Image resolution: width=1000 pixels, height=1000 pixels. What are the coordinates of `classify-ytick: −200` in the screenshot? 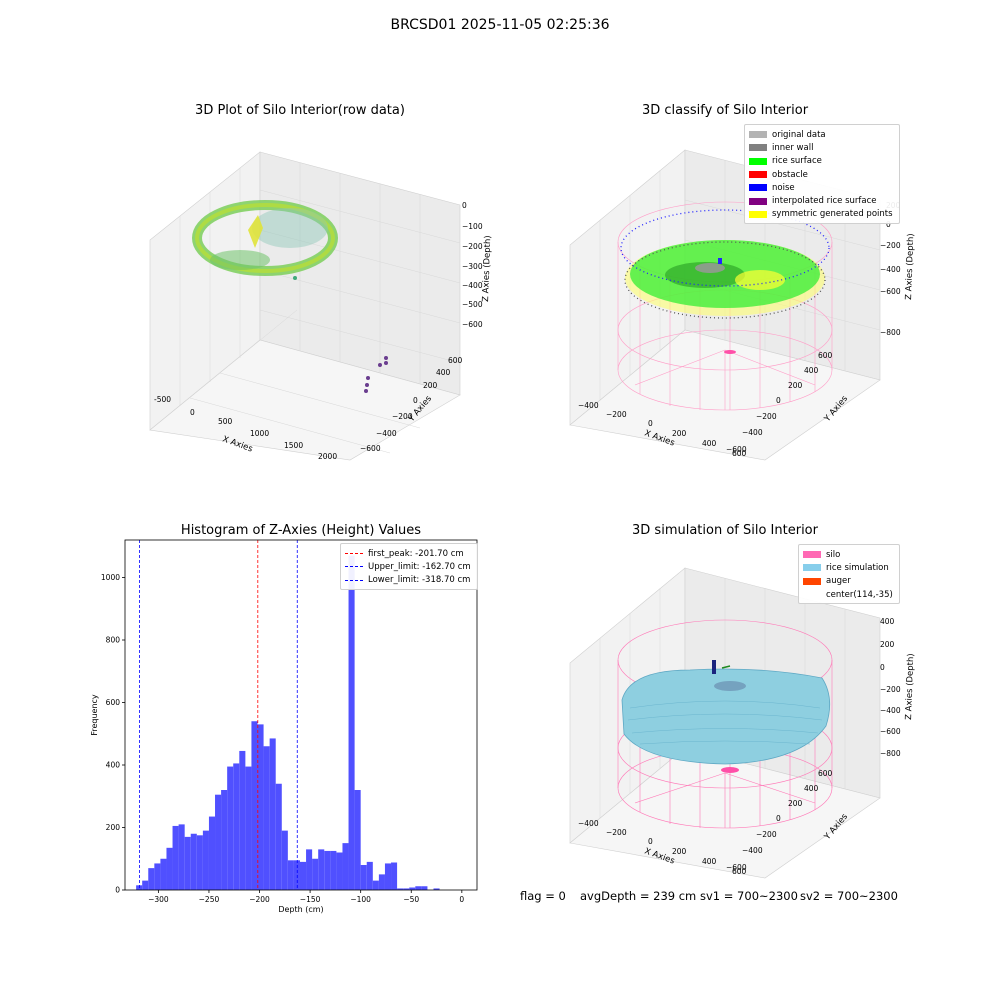 It's located at (766, 416).